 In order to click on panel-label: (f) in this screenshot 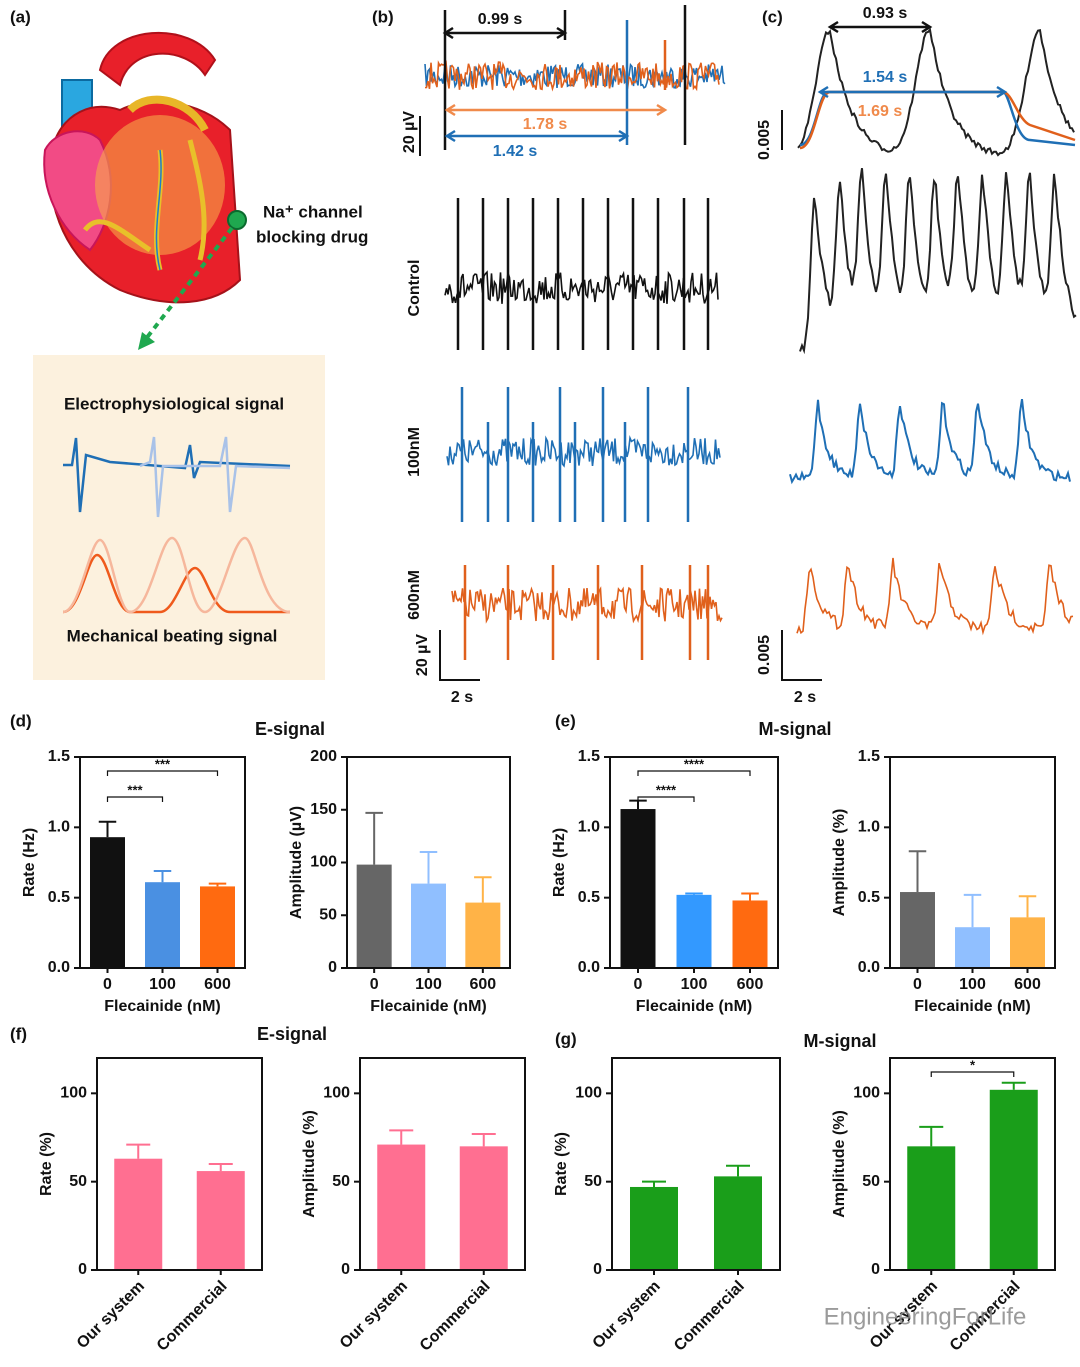, I will do `click(18, 1033)`.